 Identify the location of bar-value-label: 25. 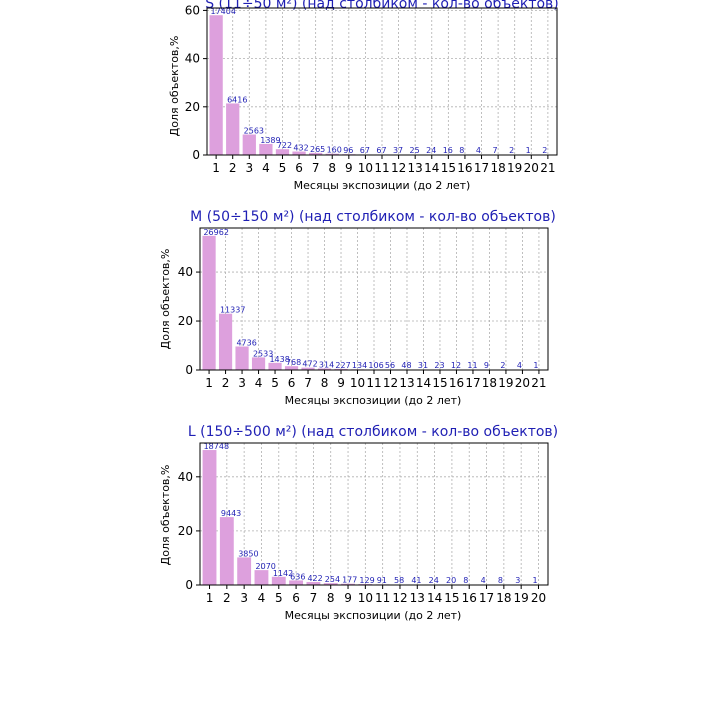
(415, 150).